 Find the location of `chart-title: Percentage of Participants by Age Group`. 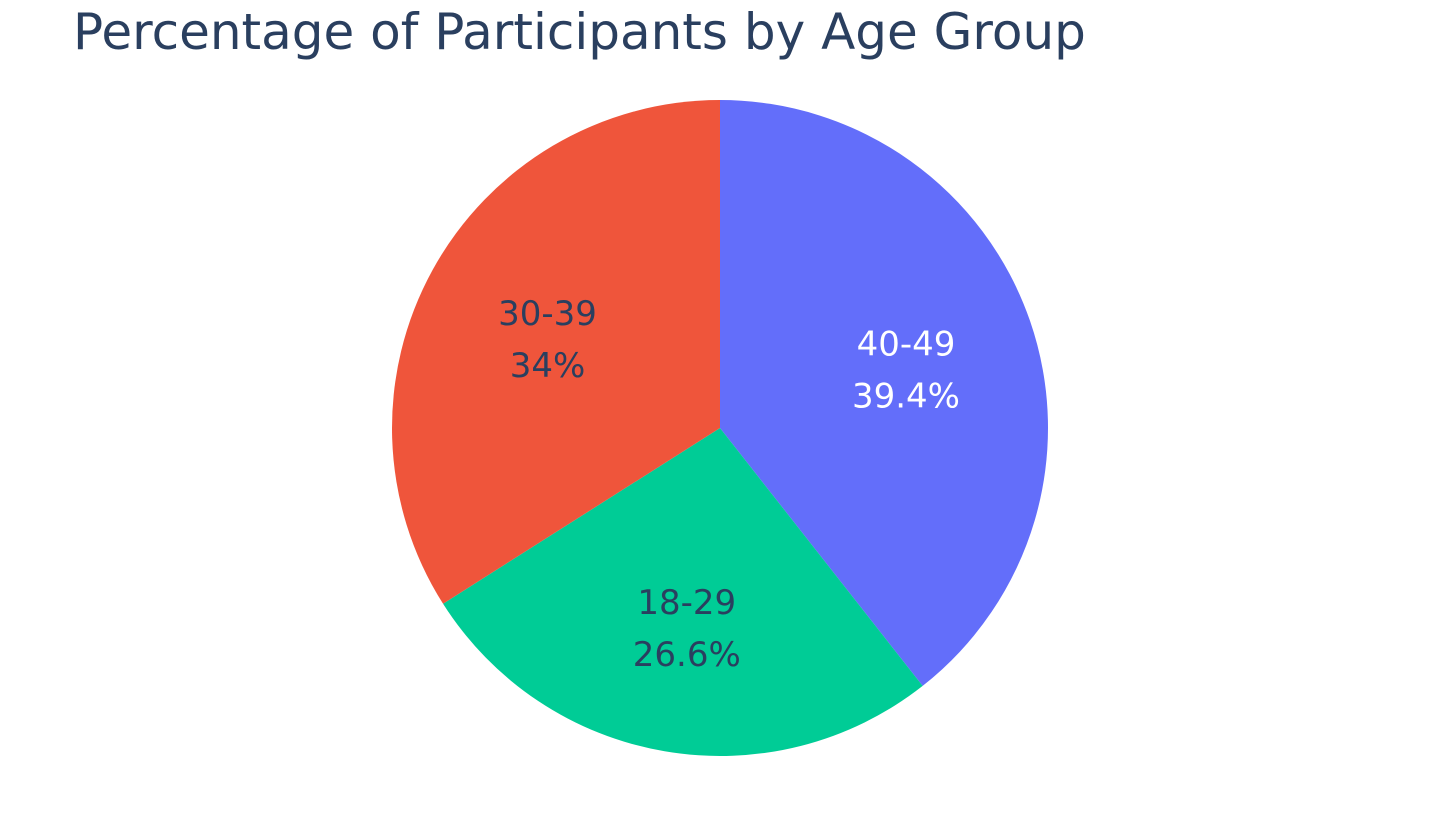

chart-title: Percentage of Participants by Age Group is located at coordinates (579, 32).